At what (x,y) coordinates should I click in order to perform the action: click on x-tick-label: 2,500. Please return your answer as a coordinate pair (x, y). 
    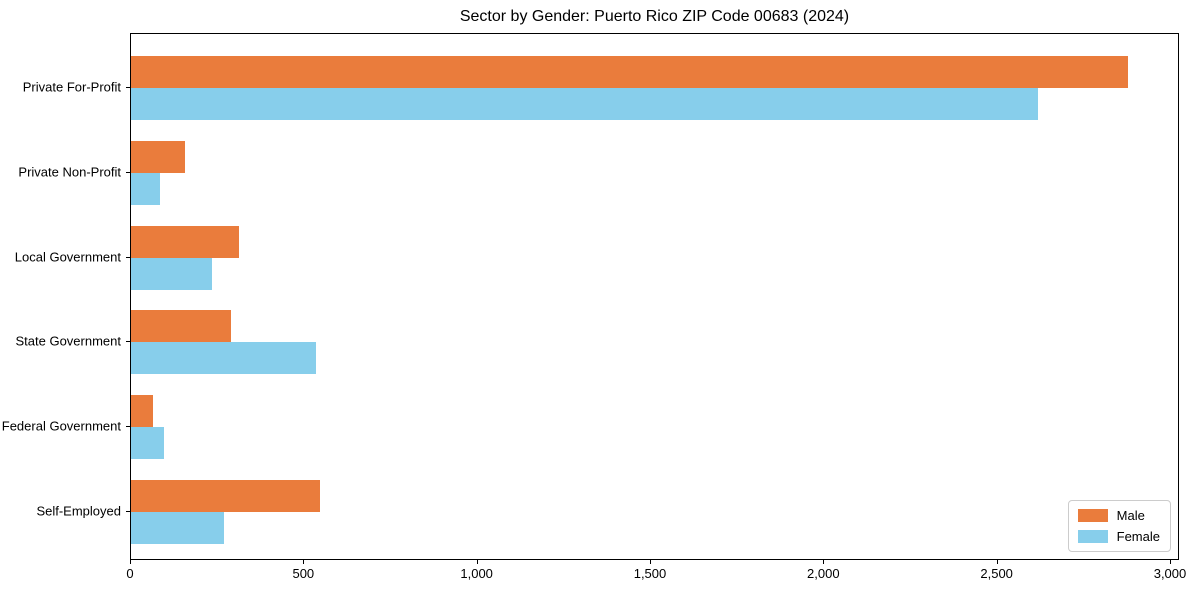
    Looking at the image, I should click on (996, 573).